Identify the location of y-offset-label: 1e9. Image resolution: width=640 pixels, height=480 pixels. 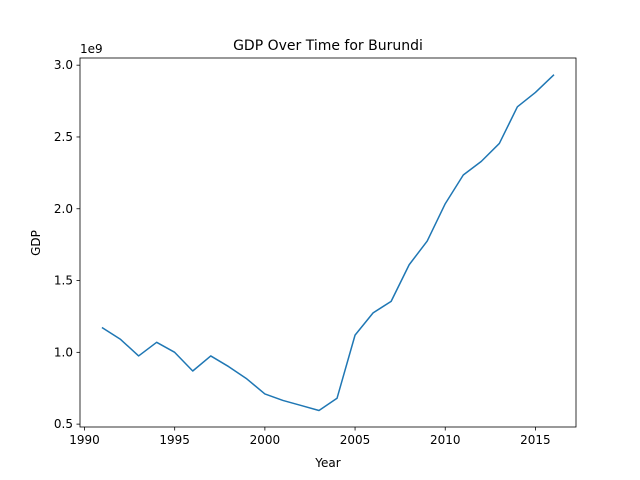
(91, 49).